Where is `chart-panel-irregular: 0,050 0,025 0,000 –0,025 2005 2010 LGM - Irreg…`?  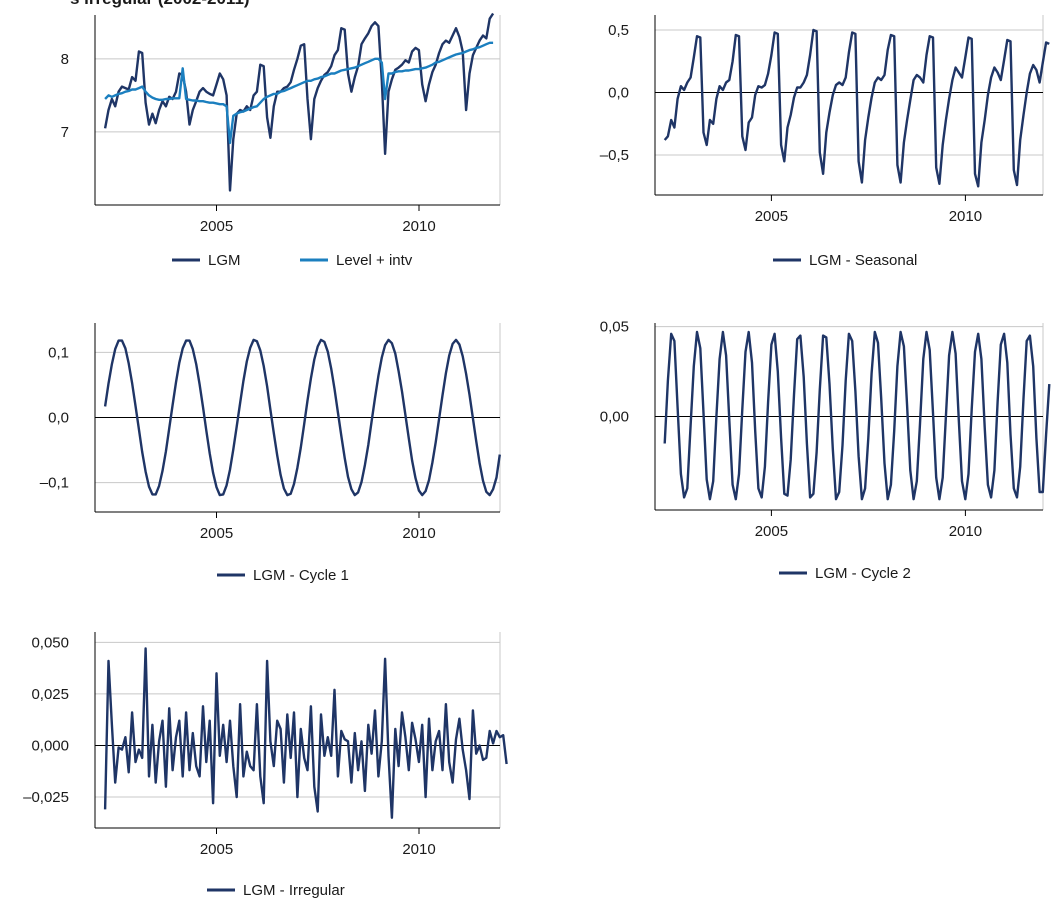
chart-panel-irregular: 0,050 0,025 0,000 –0,025 2005 2010 LGM - Irreg… is located at coordinates (265, 765).